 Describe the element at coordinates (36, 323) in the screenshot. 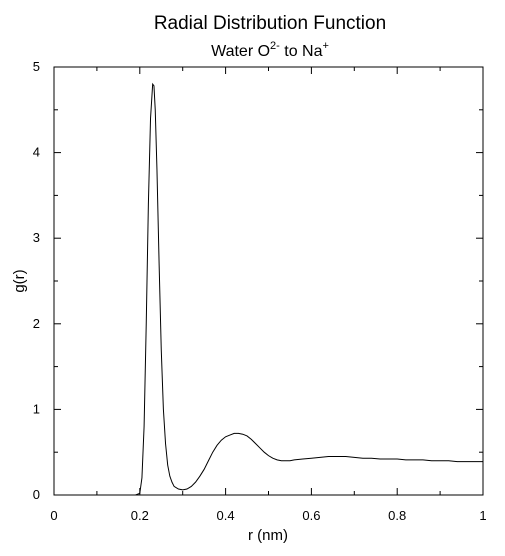

I see `y-tick-label: 2` at that location.